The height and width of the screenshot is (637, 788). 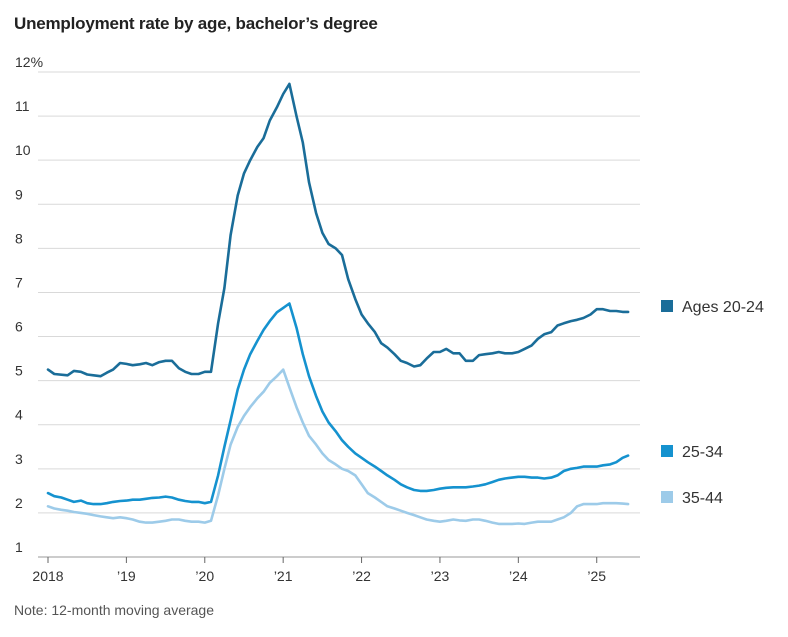 I want to click on x-tick-label: ’20, so click(x=204, y=576).